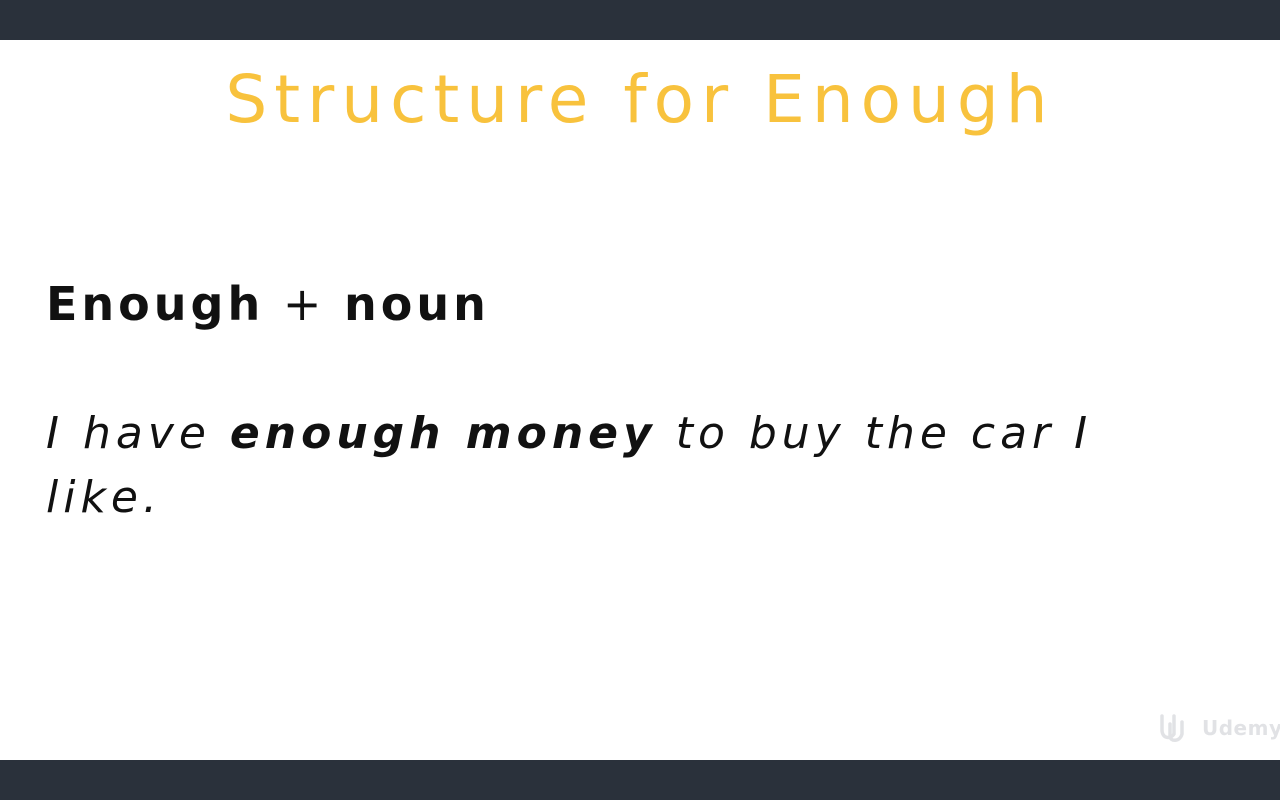 The width and height of the screenshot is (1280, 800). I want to click on letterbox-top, so click(640, 20).